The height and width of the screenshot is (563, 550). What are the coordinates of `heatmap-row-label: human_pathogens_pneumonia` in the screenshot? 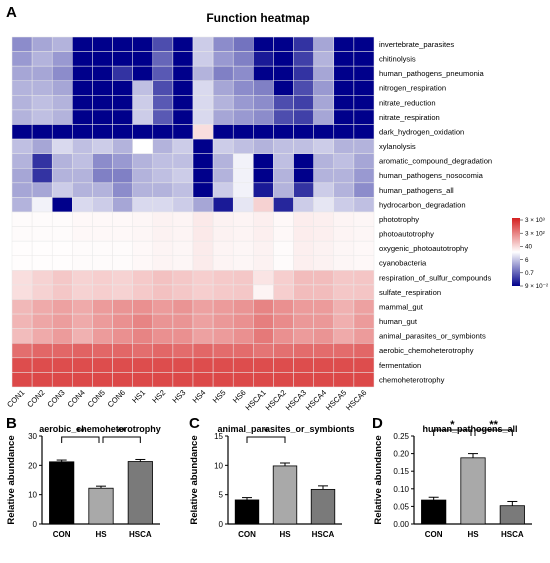 It's located at (431, 73).